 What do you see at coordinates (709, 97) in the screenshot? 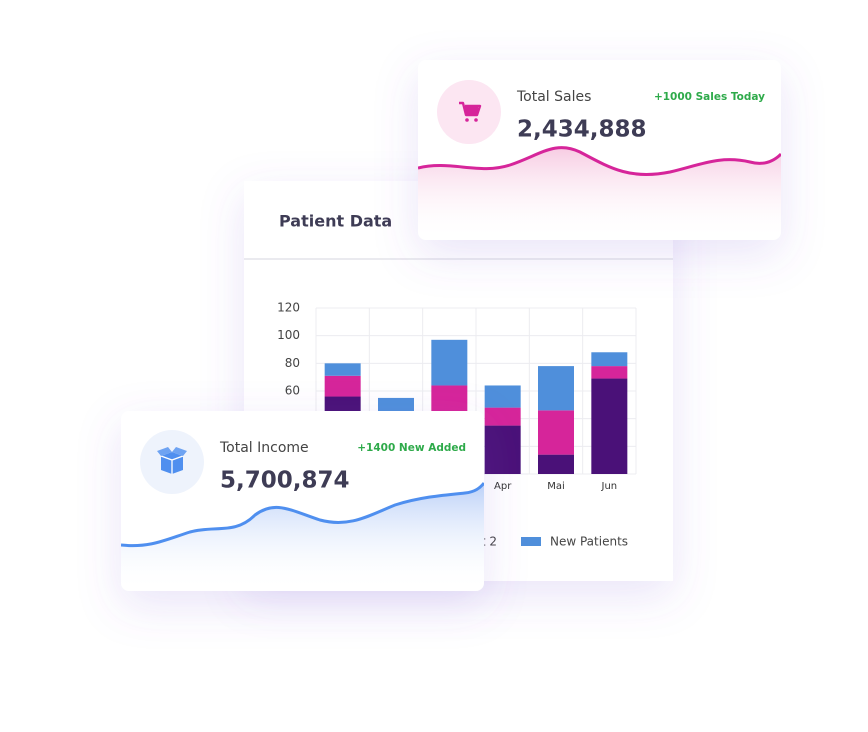
I see `card-badge: +1000 Sales Today` at bounding box center [709, 97].